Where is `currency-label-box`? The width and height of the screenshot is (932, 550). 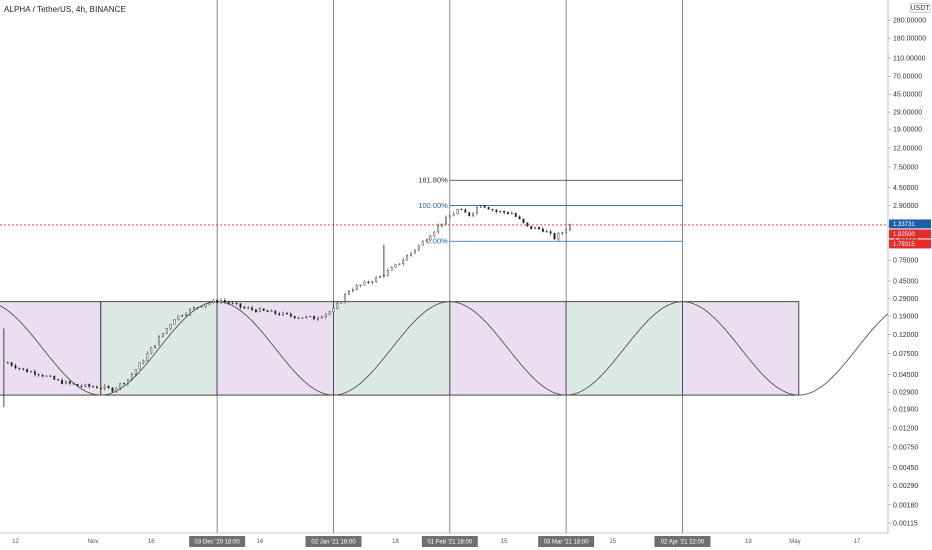
currency-label-box is located at coordinates (920, 8).